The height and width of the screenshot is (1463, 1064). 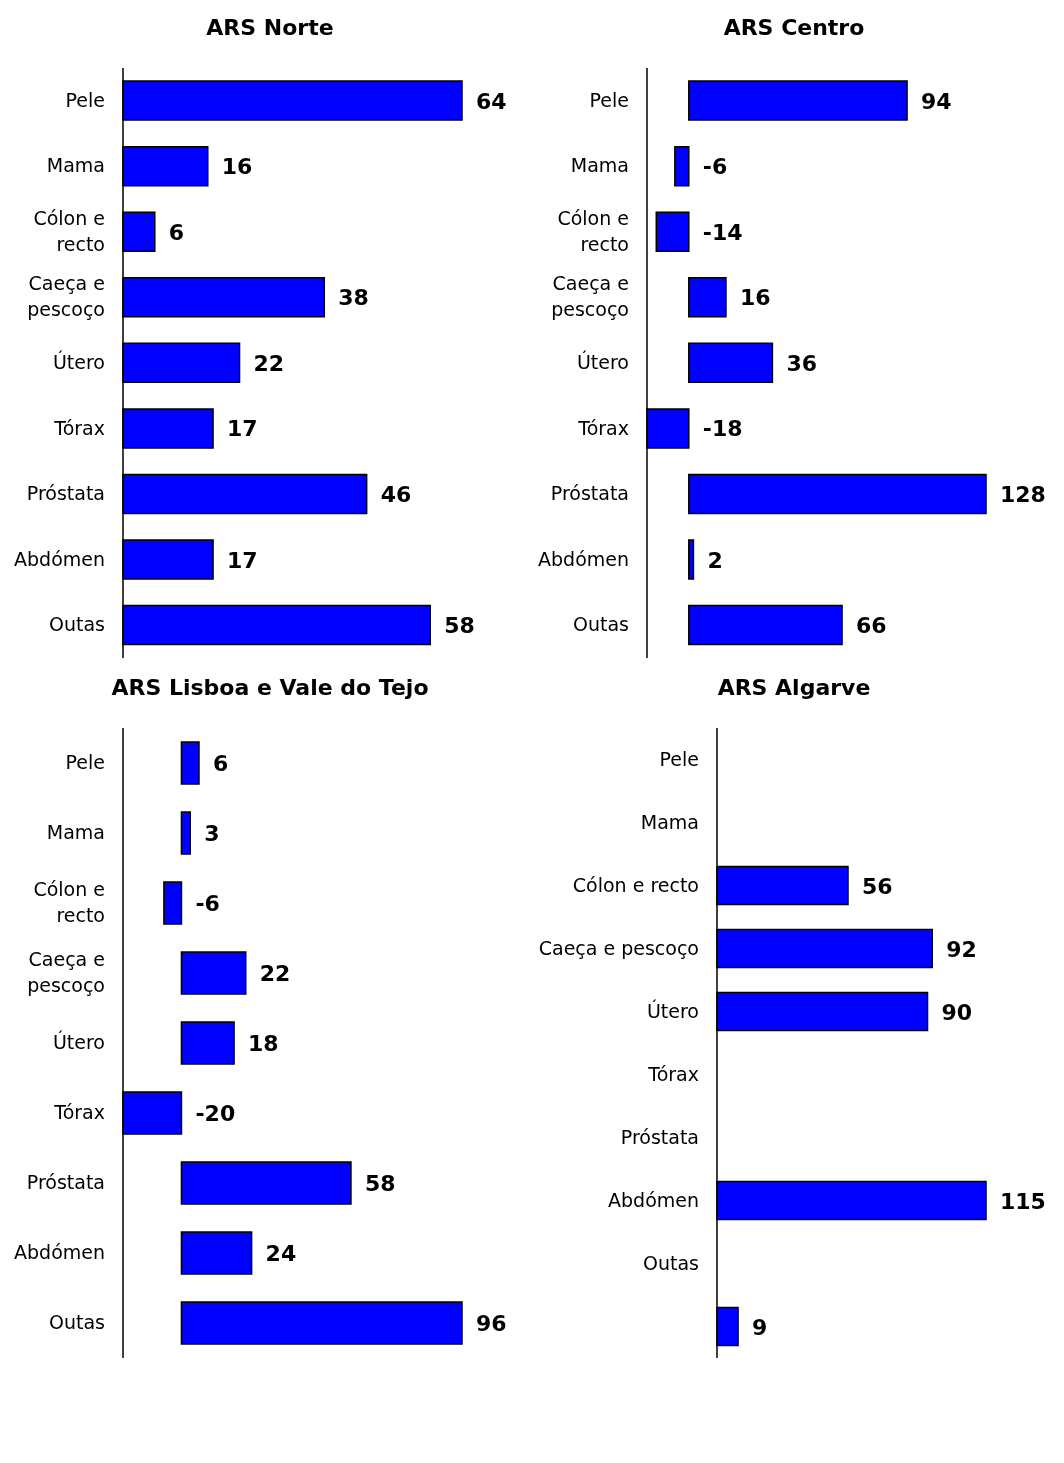 What do you see at coordinates (760, 1327) in the screenshot?
I see `data-label: 9` at bounding box center [760, 1327].